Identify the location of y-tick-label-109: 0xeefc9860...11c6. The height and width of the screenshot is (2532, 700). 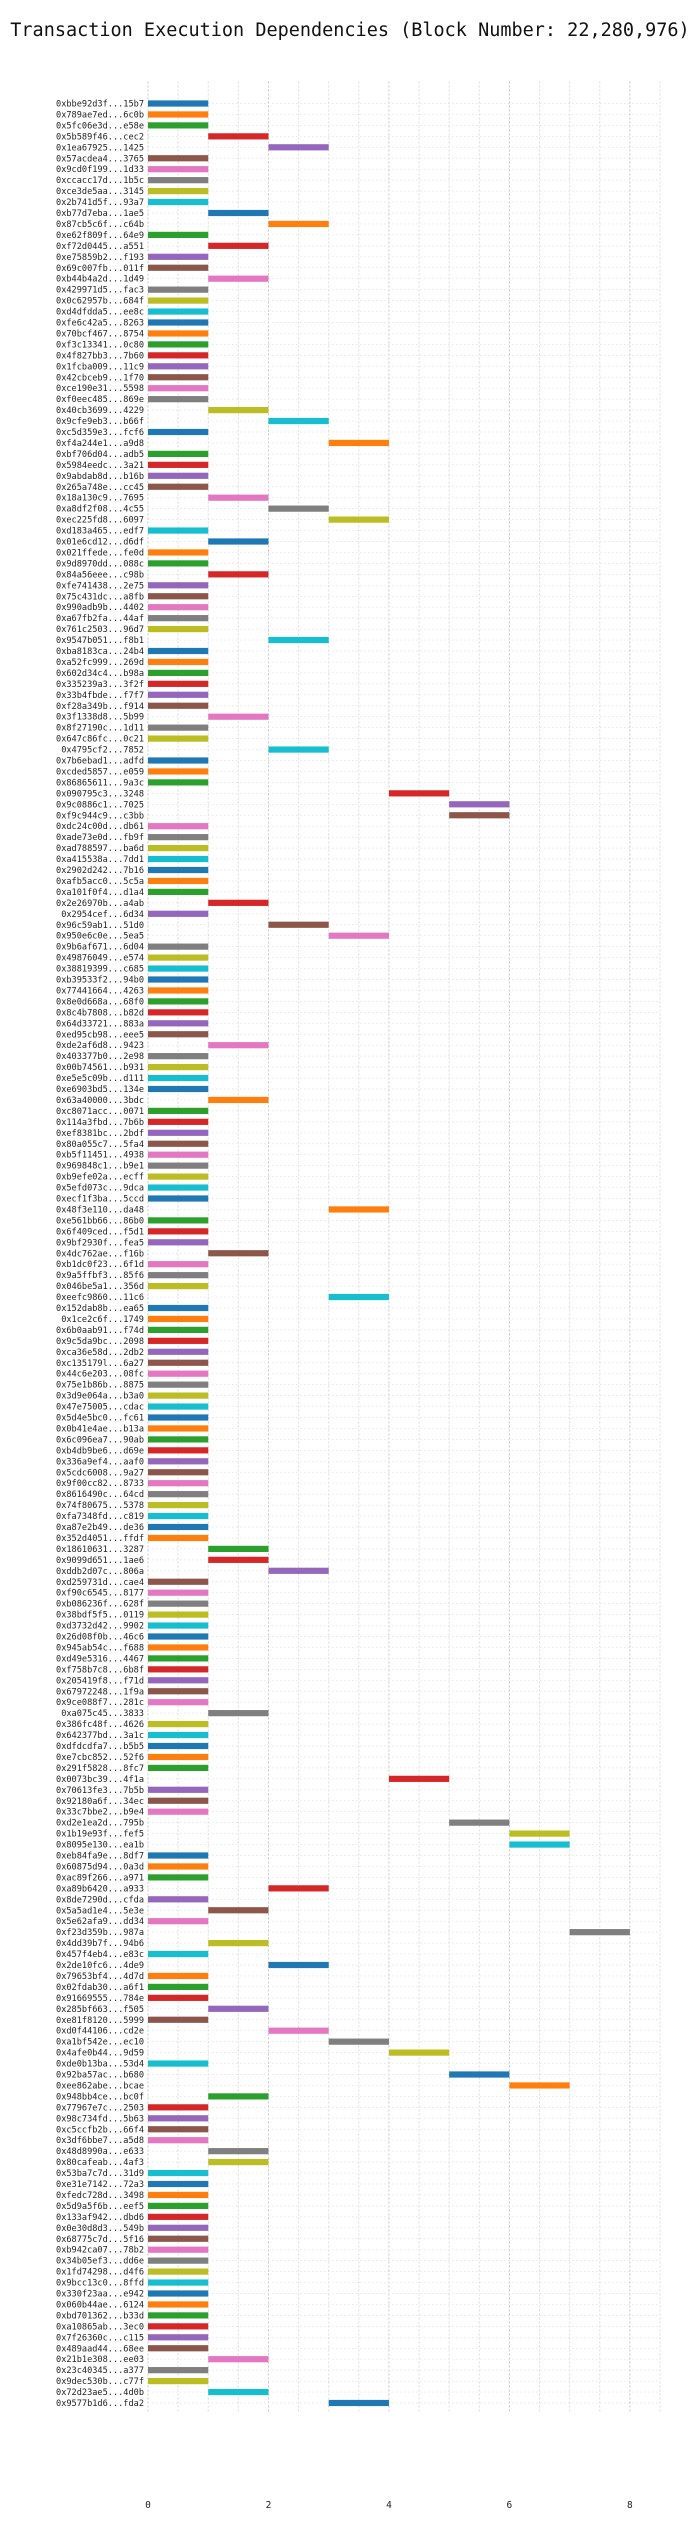
(100, 1298).